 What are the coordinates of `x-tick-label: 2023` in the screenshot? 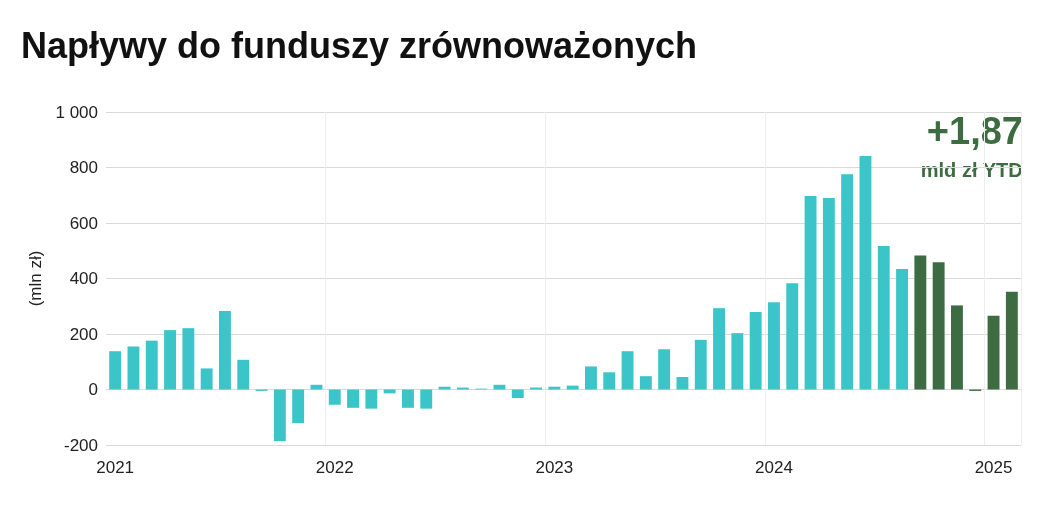 It's located at (554, 467).